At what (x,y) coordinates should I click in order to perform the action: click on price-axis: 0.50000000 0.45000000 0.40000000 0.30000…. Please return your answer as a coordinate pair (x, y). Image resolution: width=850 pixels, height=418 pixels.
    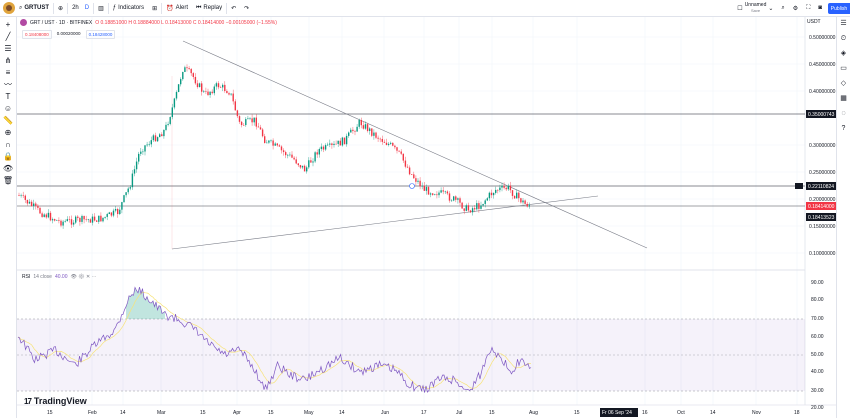
    Looking at the image, I should click on (822, 146).